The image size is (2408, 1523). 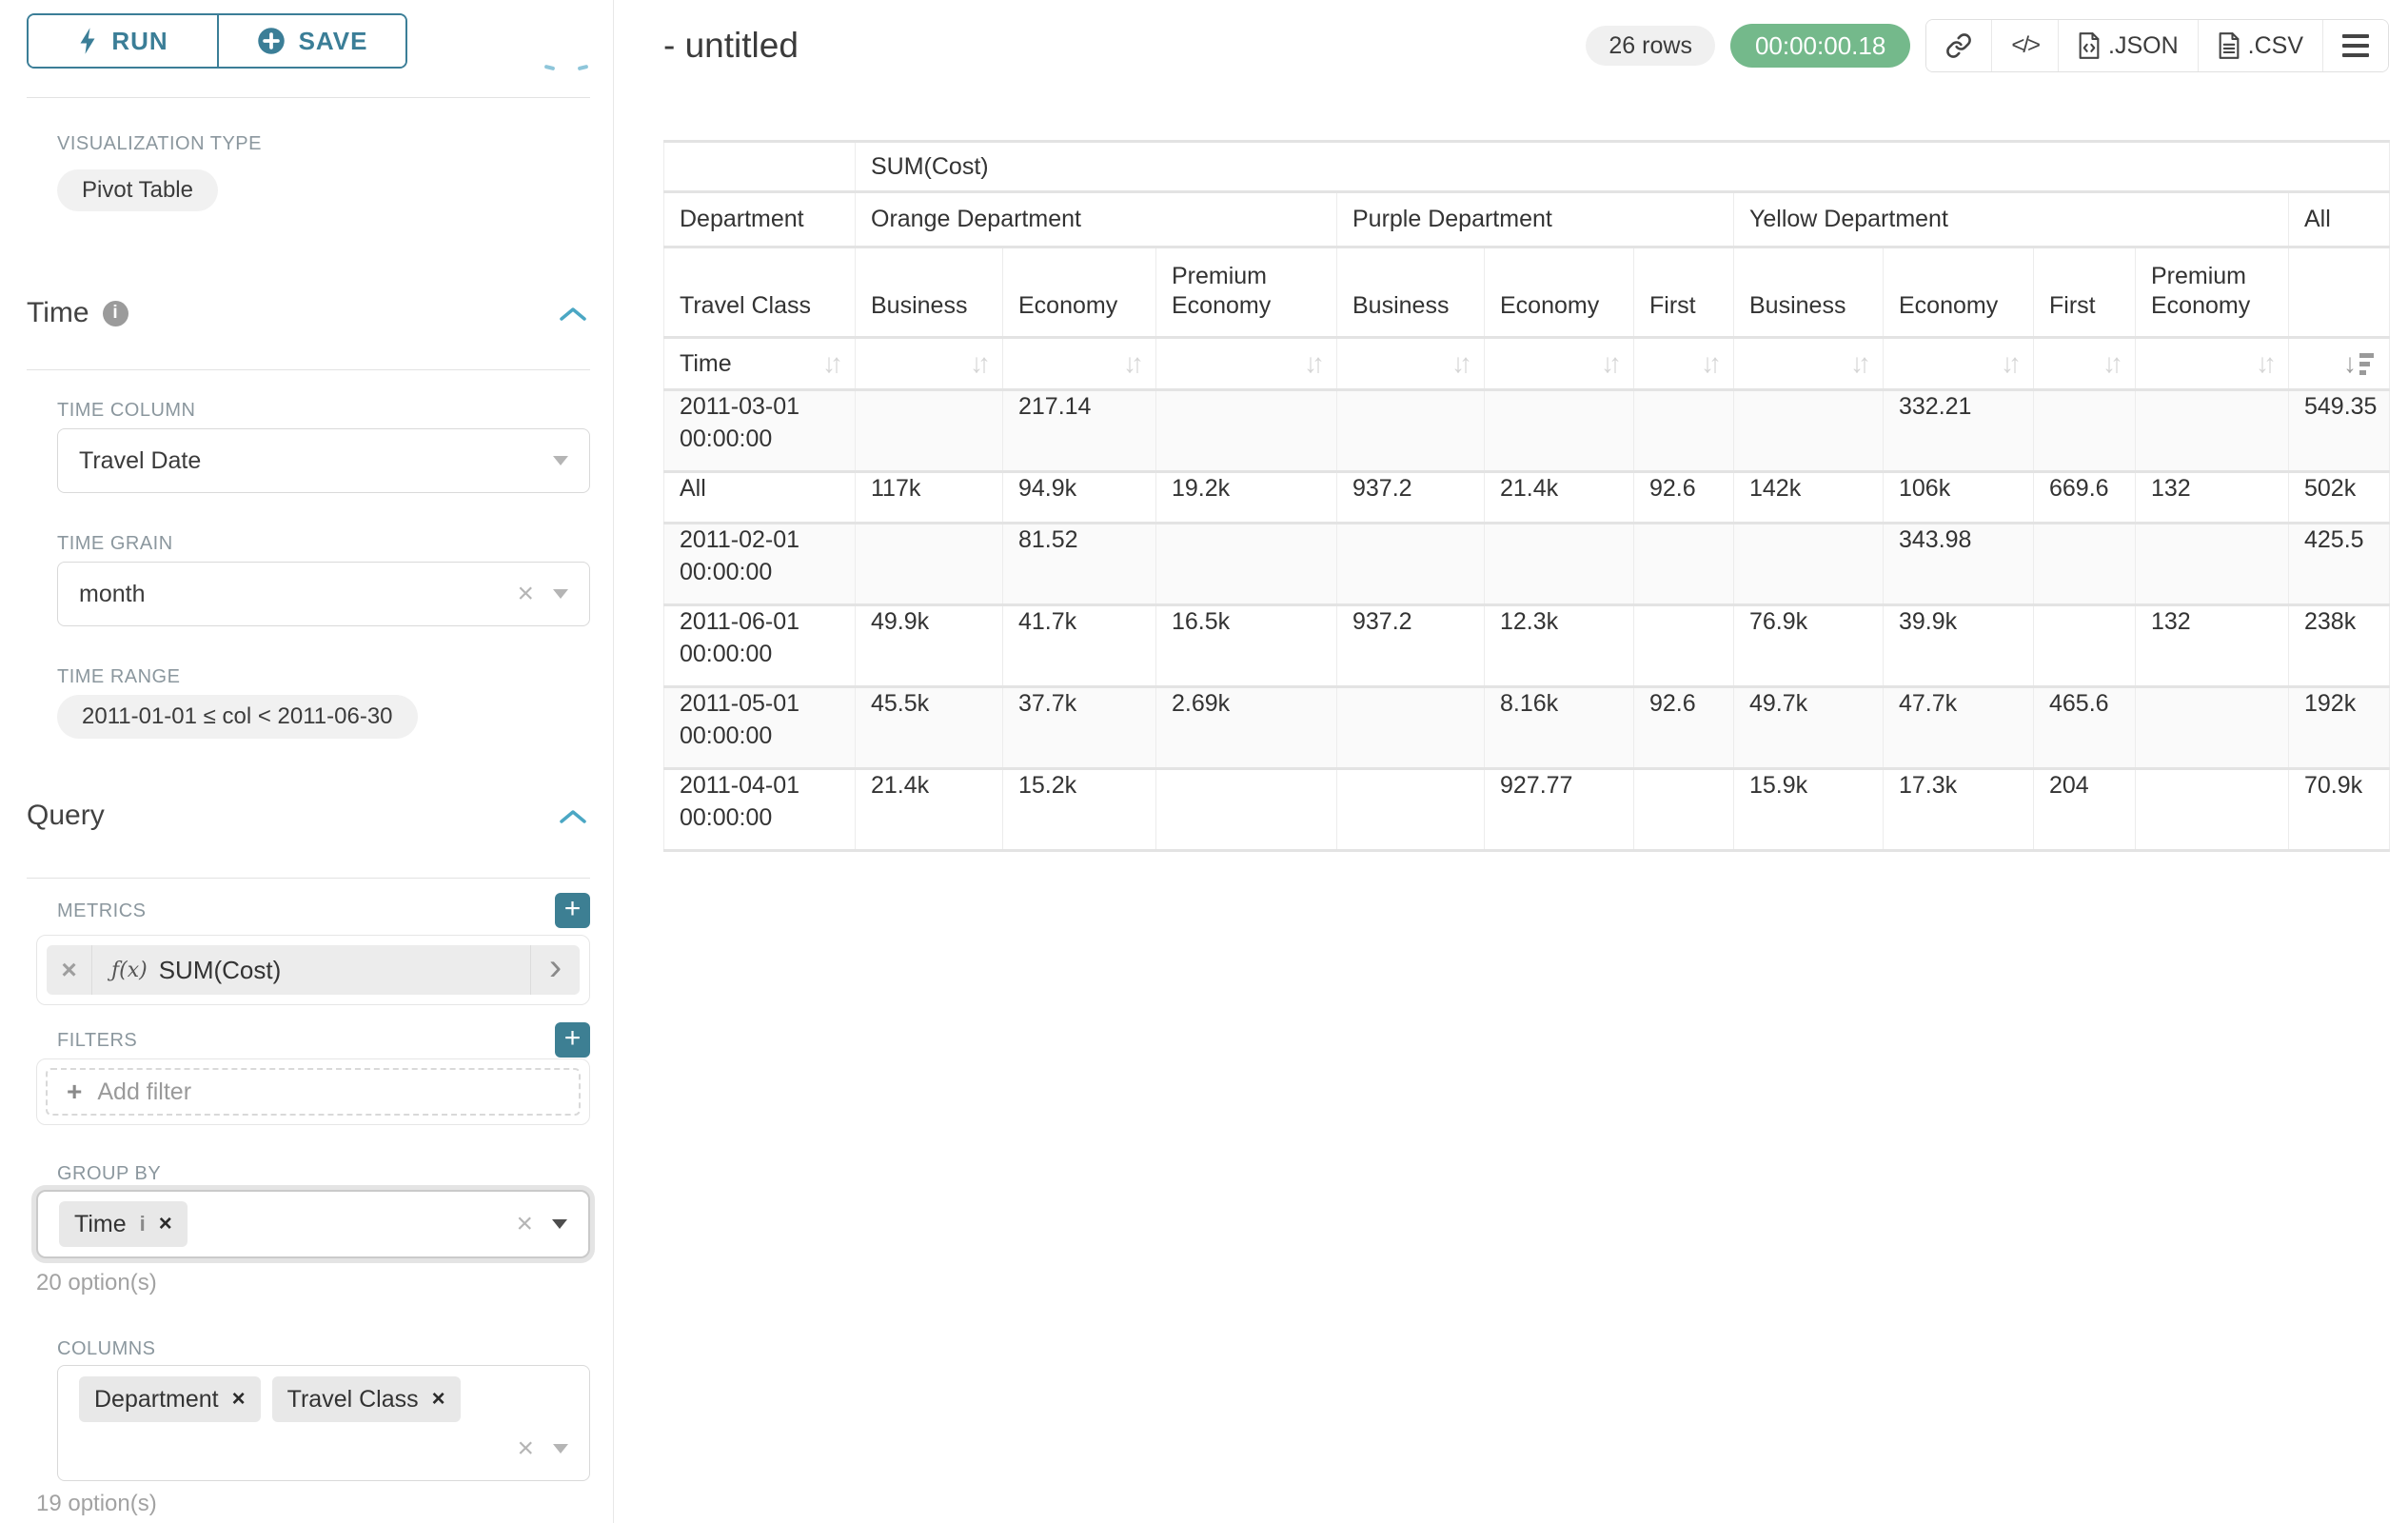 What do you see at coordinates (323, 594) in the screenshot?
I see `time-grain-select: month ×` at bounding box center [323, 594].